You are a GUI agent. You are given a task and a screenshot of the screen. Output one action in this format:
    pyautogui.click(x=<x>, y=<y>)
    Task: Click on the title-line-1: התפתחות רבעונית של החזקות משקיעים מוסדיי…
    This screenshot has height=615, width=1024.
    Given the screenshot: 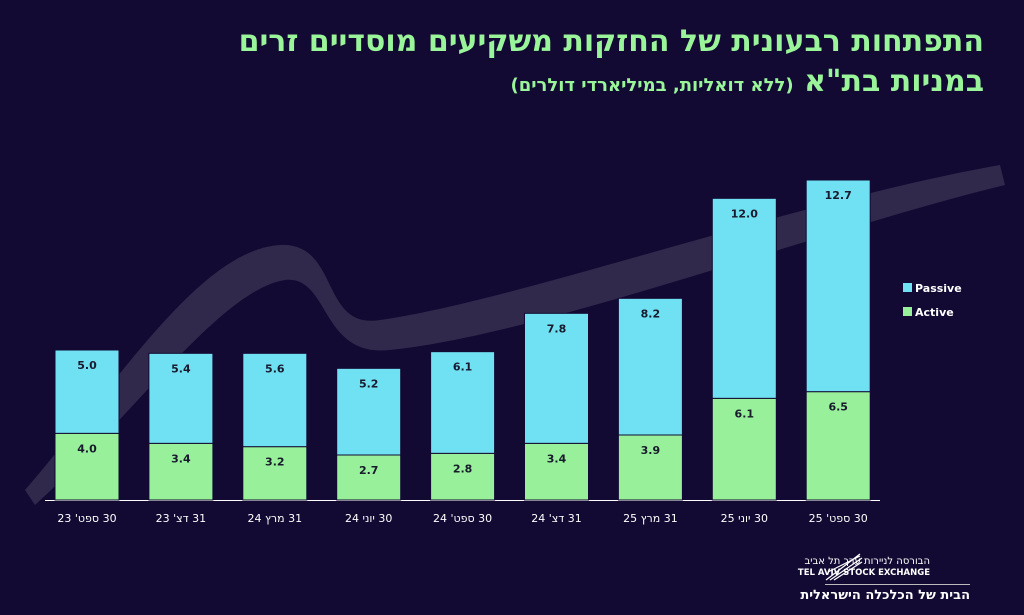 What is the action you would take?
    pyautogui.click(x=611, y=41)
    